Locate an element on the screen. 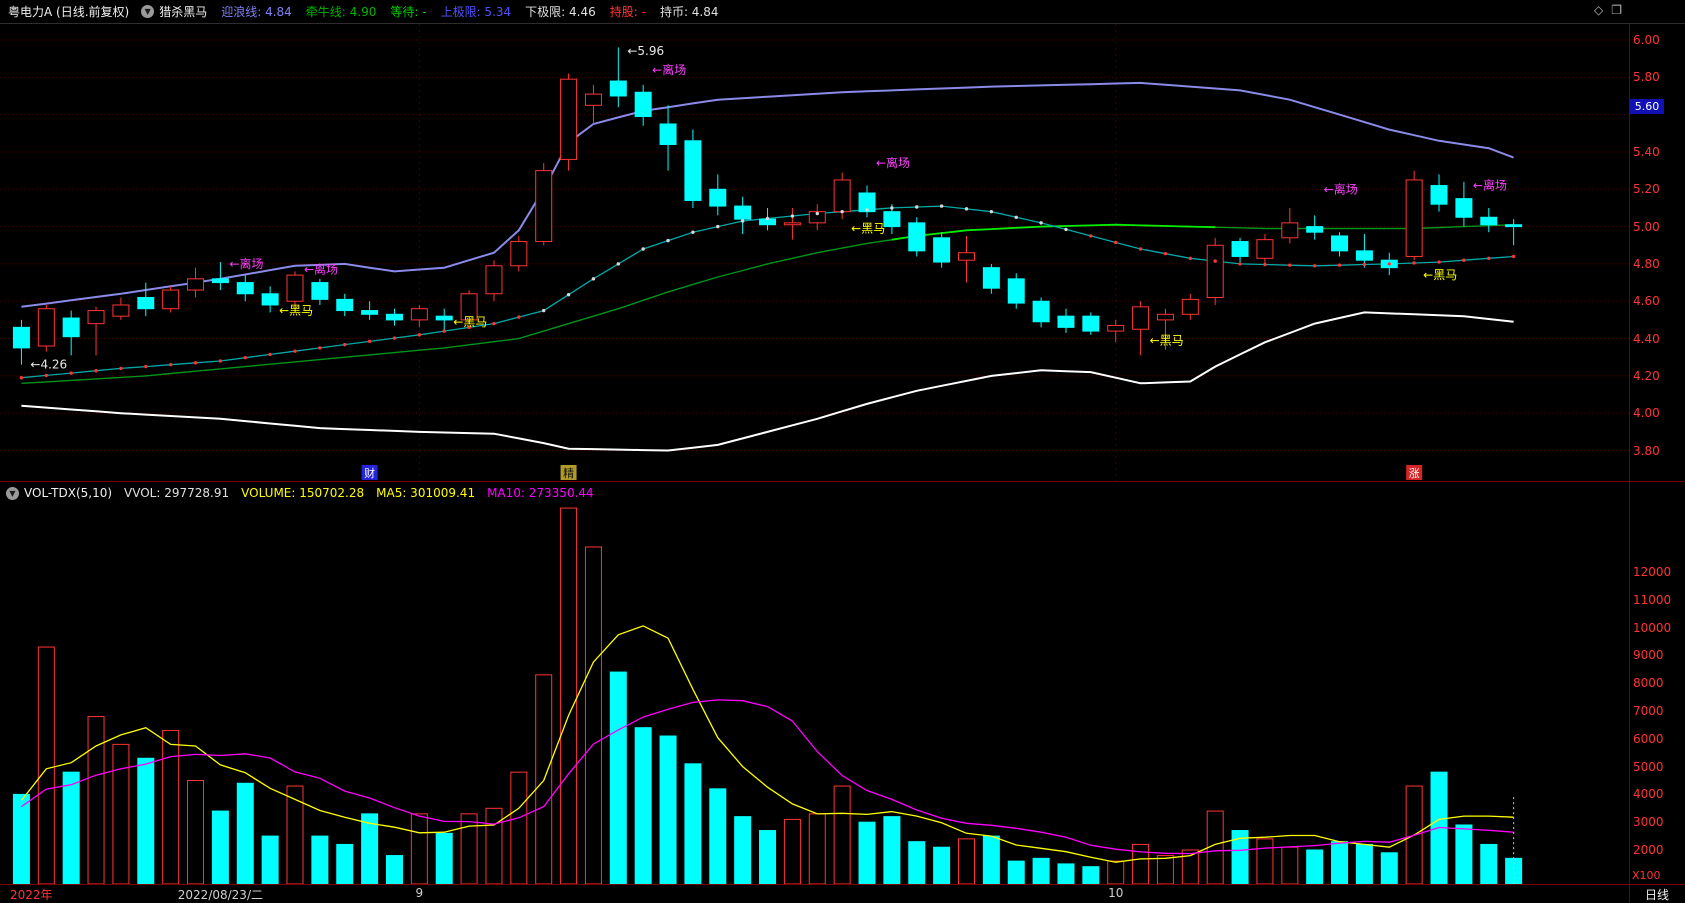 Image resolution: width=1685 pixels, height=903 pixels. maximize-icon: ❐ is located at coordinates (1616, 10).